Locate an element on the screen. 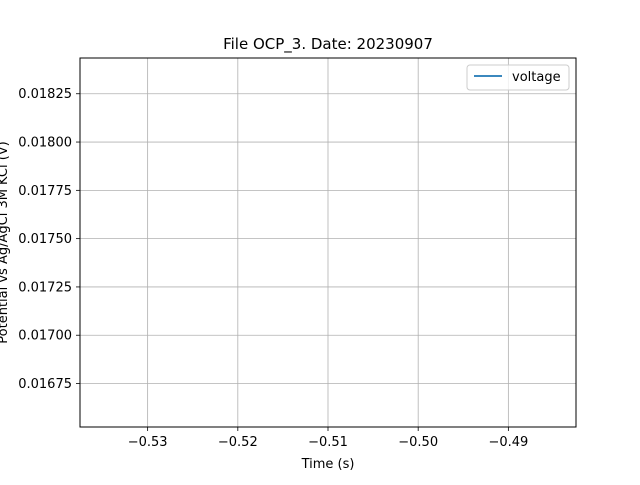 The height and width of the screenshot is (485, 640). x-tick-label: −0.53 is located at coordinates (148, 442).